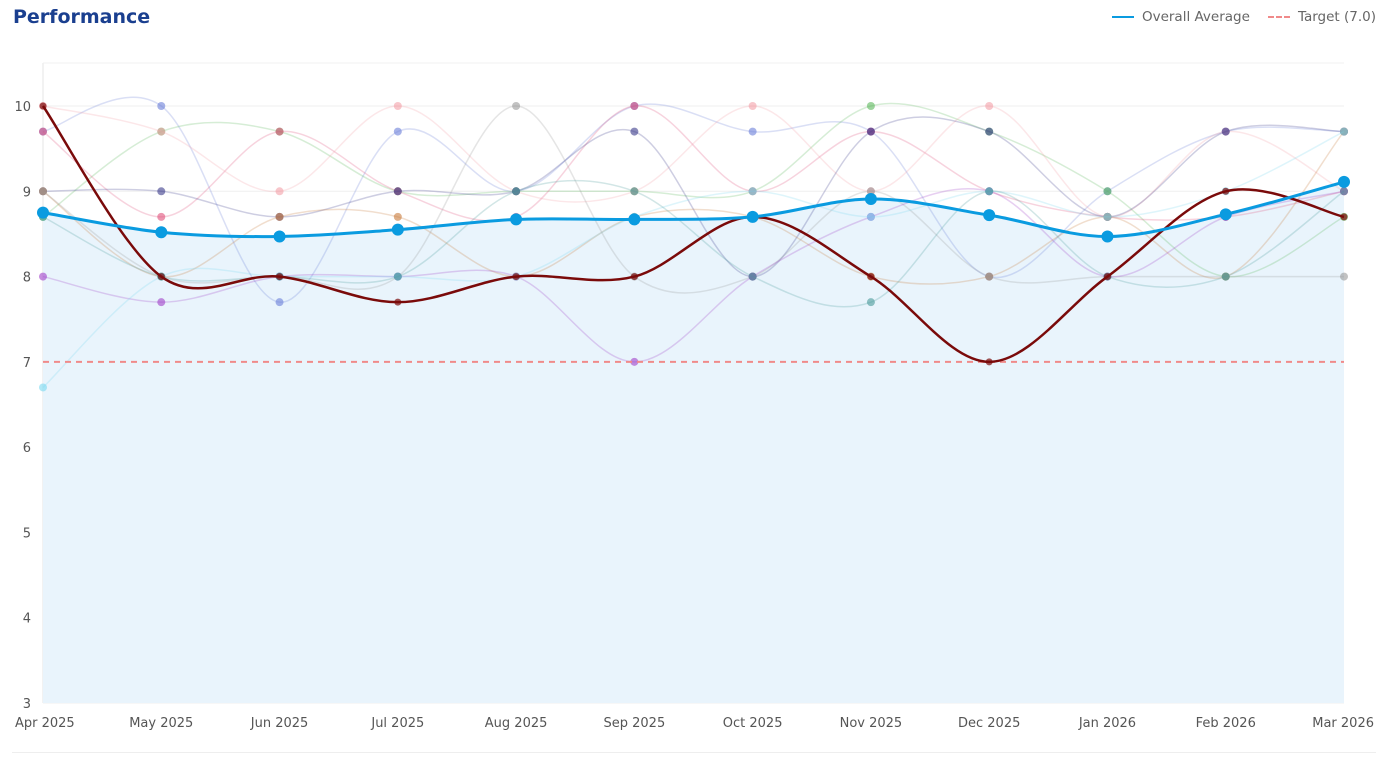 Image resolution: width=1396 pixels, height=761 pixels. Describe the element at coordinates (1107, 723) in the screenshot. I see `x-tick-label: Jan 2026` at that location.